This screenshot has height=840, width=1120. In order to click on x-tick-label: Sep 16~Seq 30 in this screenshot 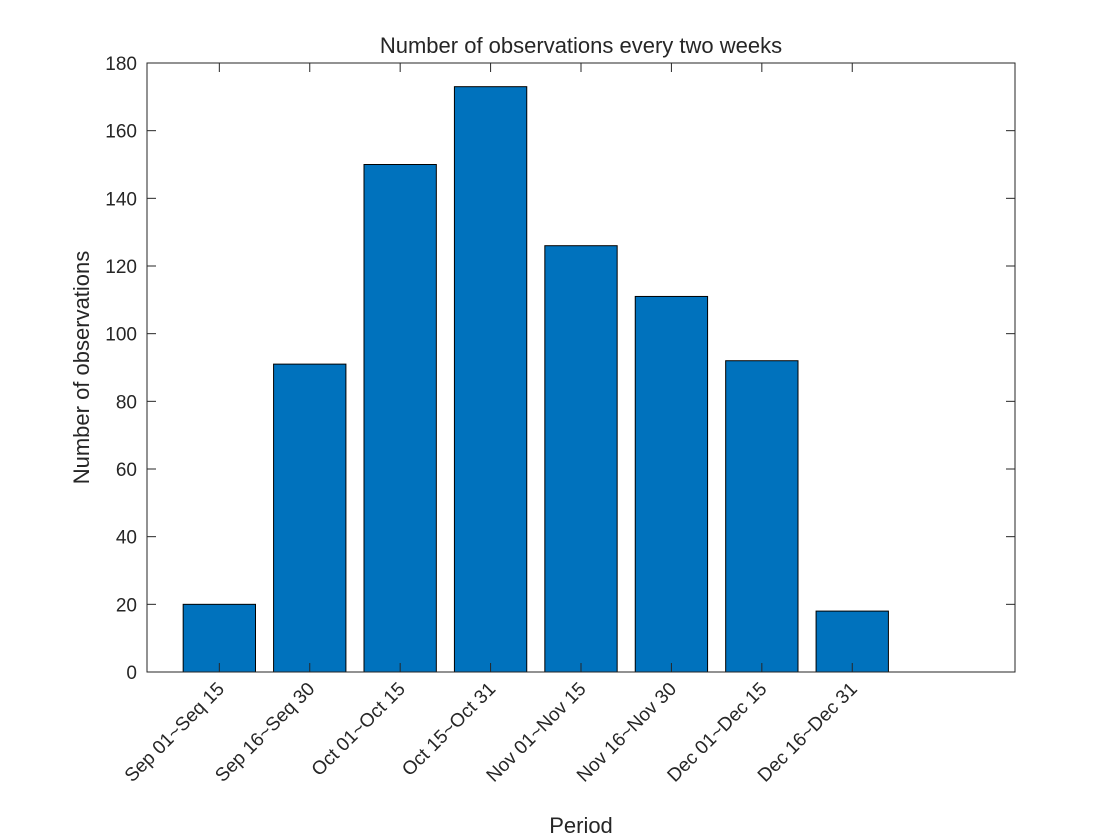, I will do `click(265, 733)`.